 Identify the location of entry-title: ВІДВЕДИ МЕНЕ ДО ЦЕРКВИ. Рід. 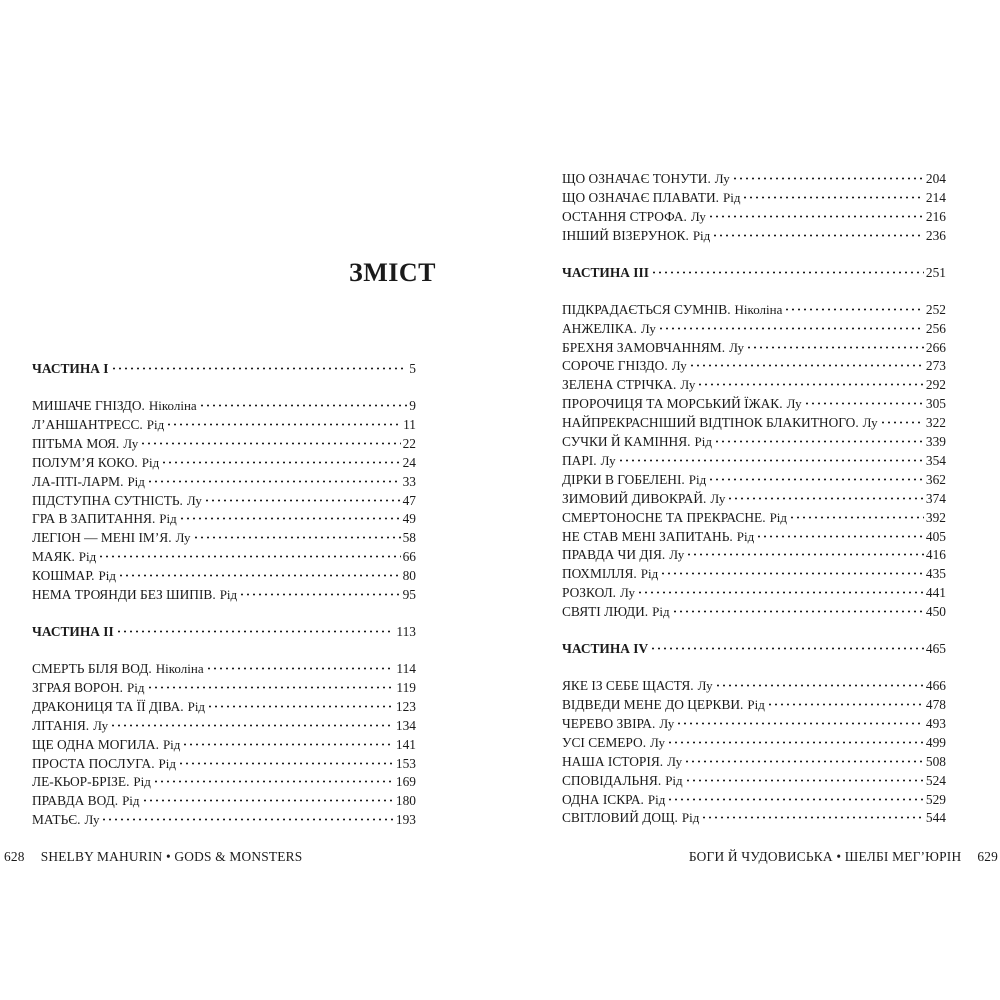
(663, 704).